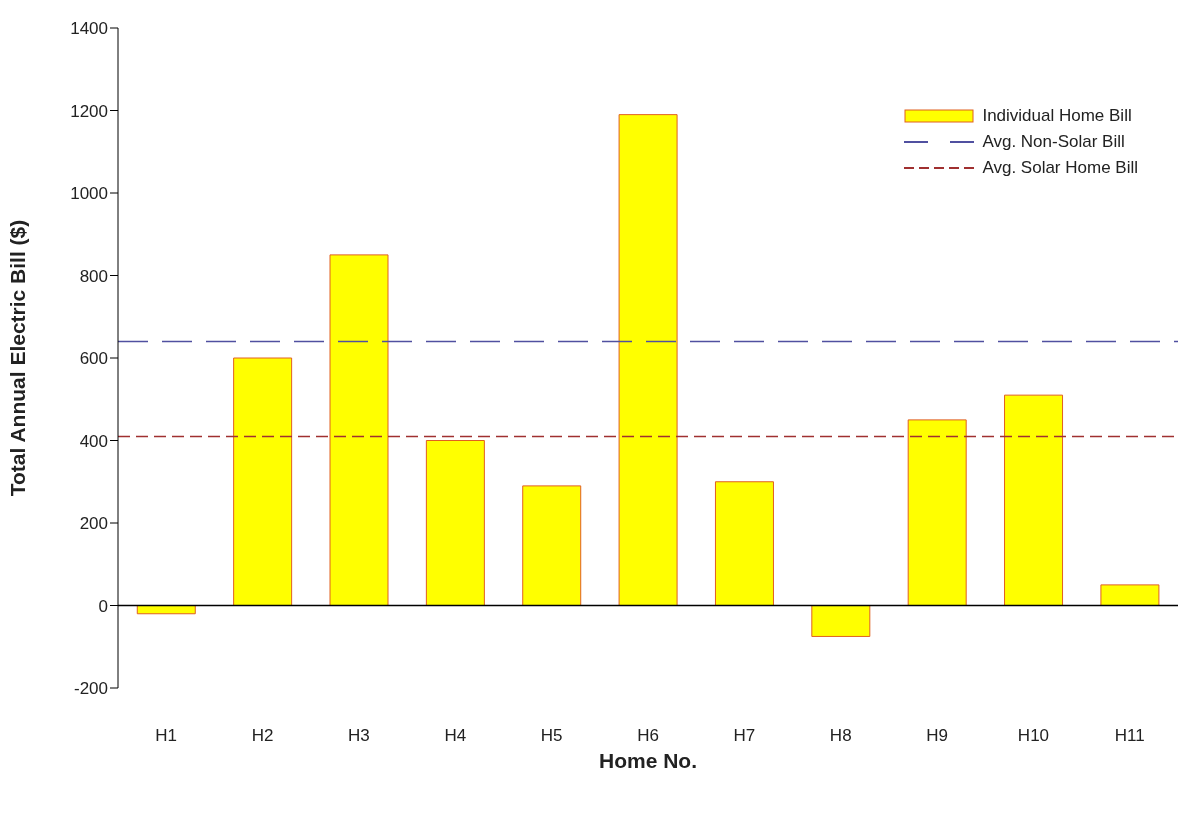  I want to click on x-tick-label: H5, so click(551, 736).